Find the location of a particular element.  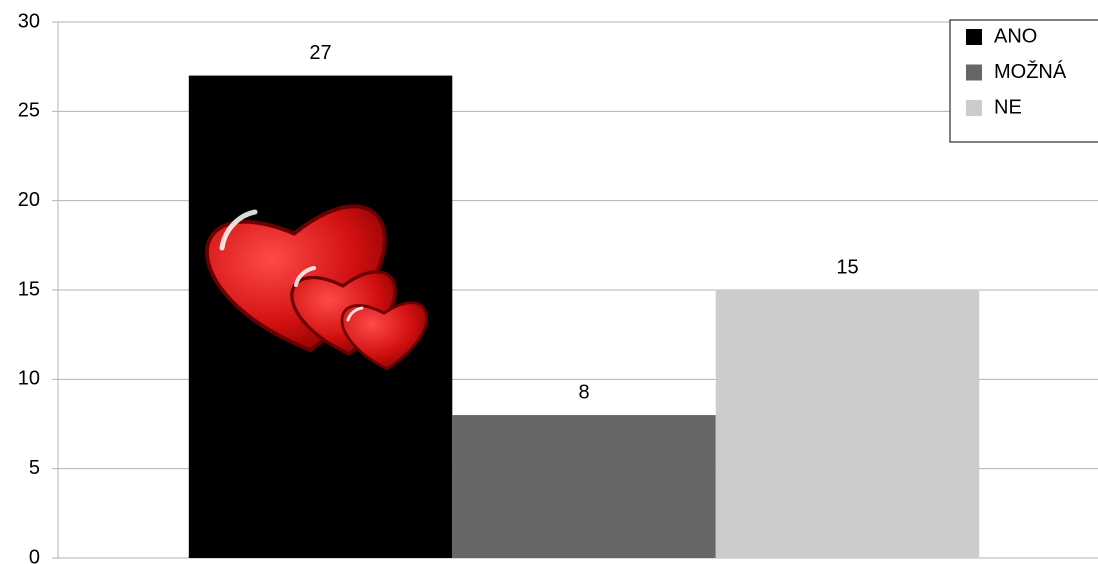

y-tick-label: 20 is located at coordinates (29, 200).